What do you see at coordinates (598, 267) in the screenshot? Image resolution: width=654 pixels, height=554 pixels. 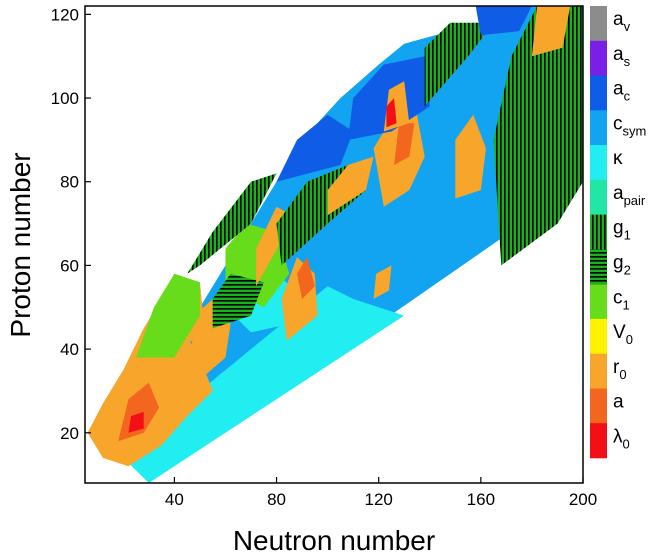 I see `legend-swatch-g2` at bounding box center [598, 267].